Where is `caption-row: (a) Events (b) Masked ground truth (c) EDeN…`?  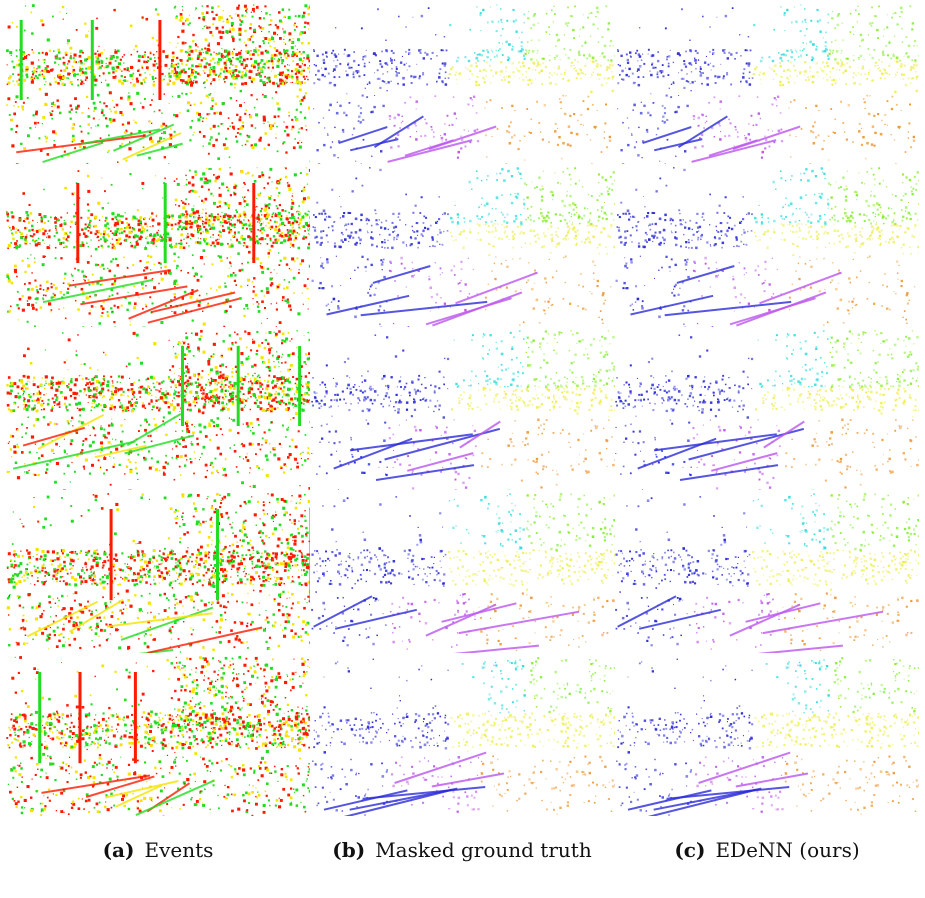 caption-row: (a) Events (b) Masked ground truth (c) EDeN… is located at coordinates (462, 858).